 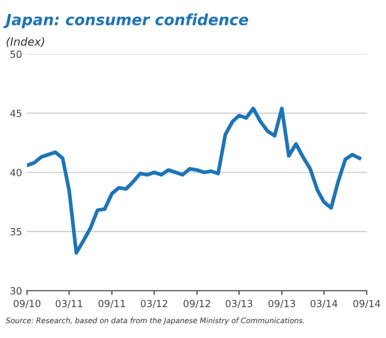 What do you see at coordinates (27, 304) in the screenshot?
I see `x-tick-label: 09/10` at bounding box center [27, 304].